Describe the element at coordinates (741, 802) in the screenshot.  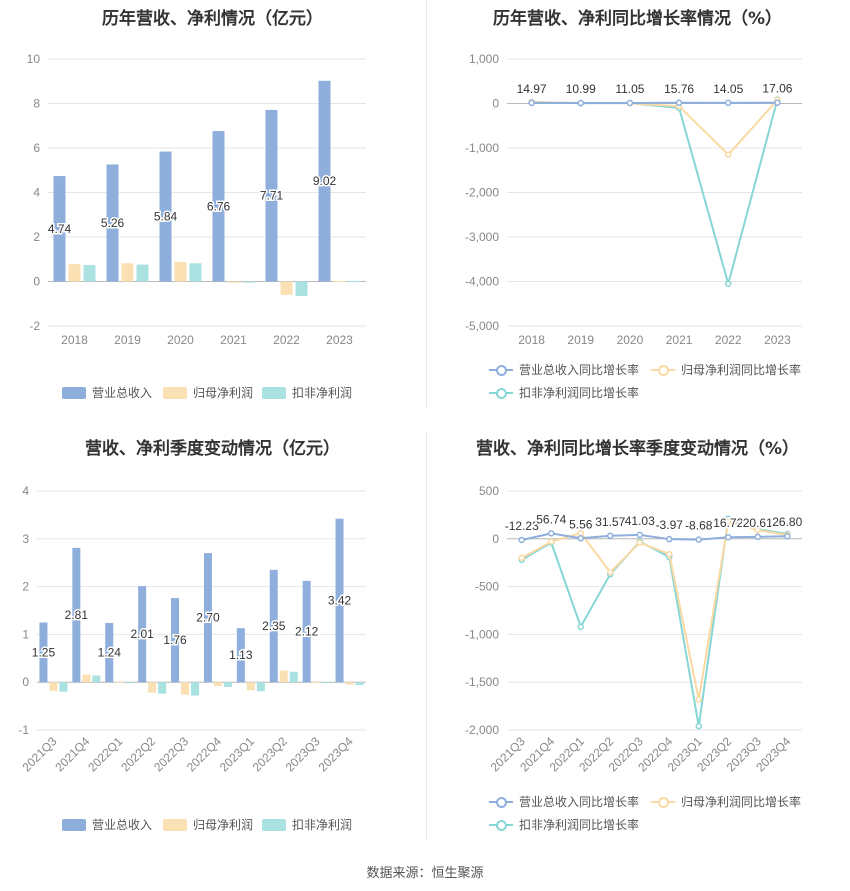
I see `legend-label: 归母净利润同比增长率` at that location.